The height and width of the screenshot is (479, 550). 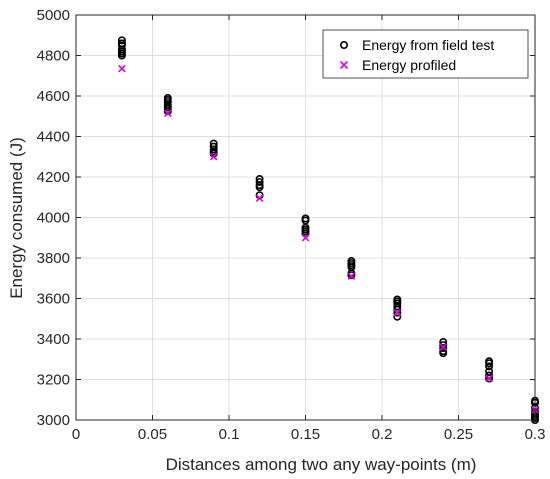 What do you see at coordinates (53, 96) in the screenshot?
I see `y-tick-label: 4600` at bounding box center [53, 96].